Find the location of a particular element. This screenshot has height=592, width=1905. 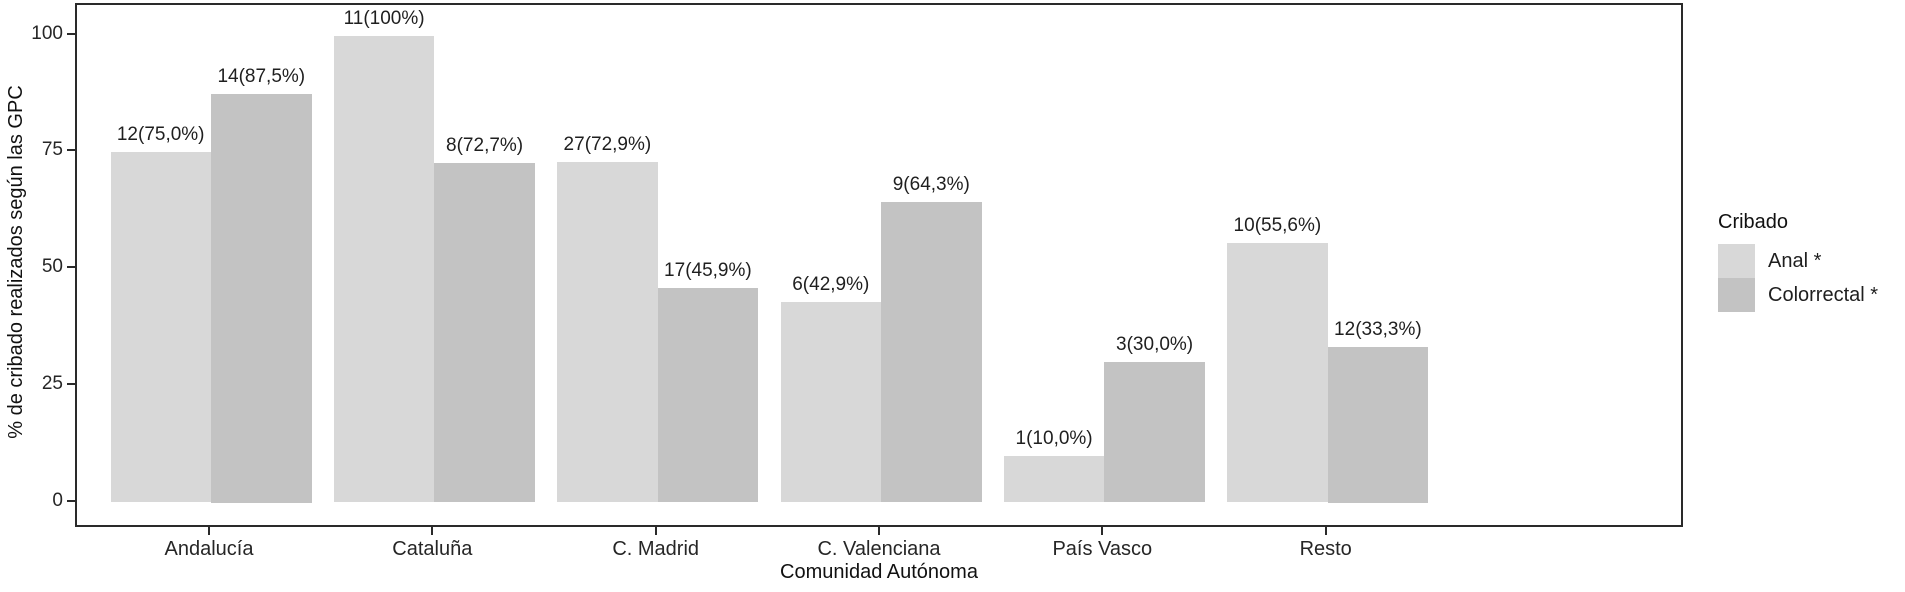

x-tick-label: Resto is located at coordinates (1325, 549).